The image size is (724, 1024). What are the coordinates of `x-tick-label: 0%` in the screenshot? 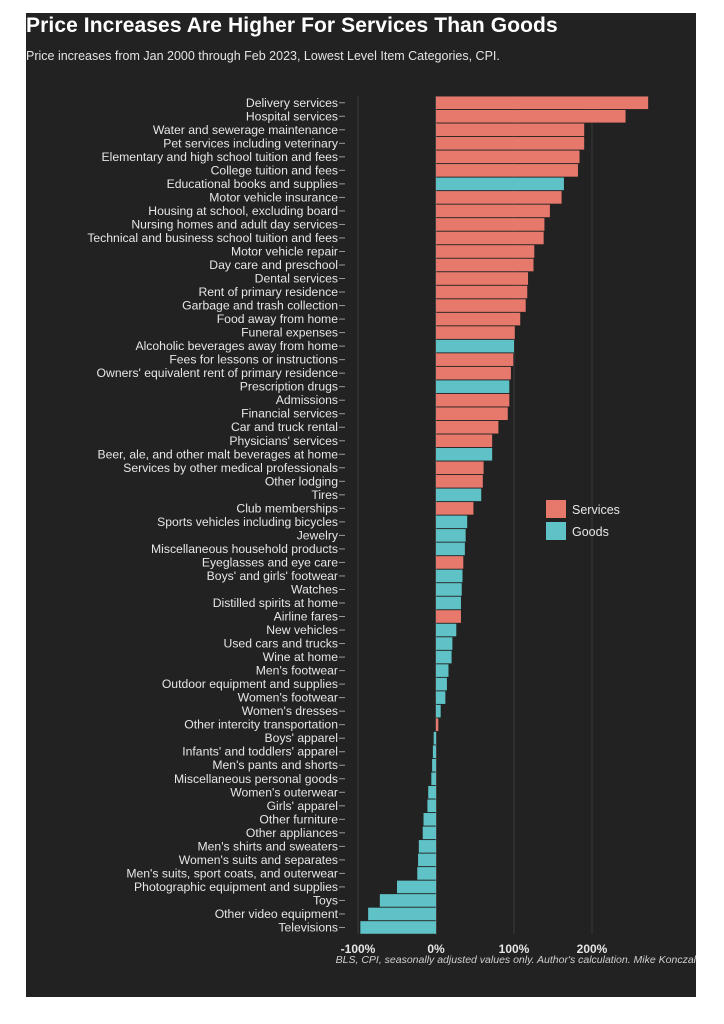 It's located at (436, 949).